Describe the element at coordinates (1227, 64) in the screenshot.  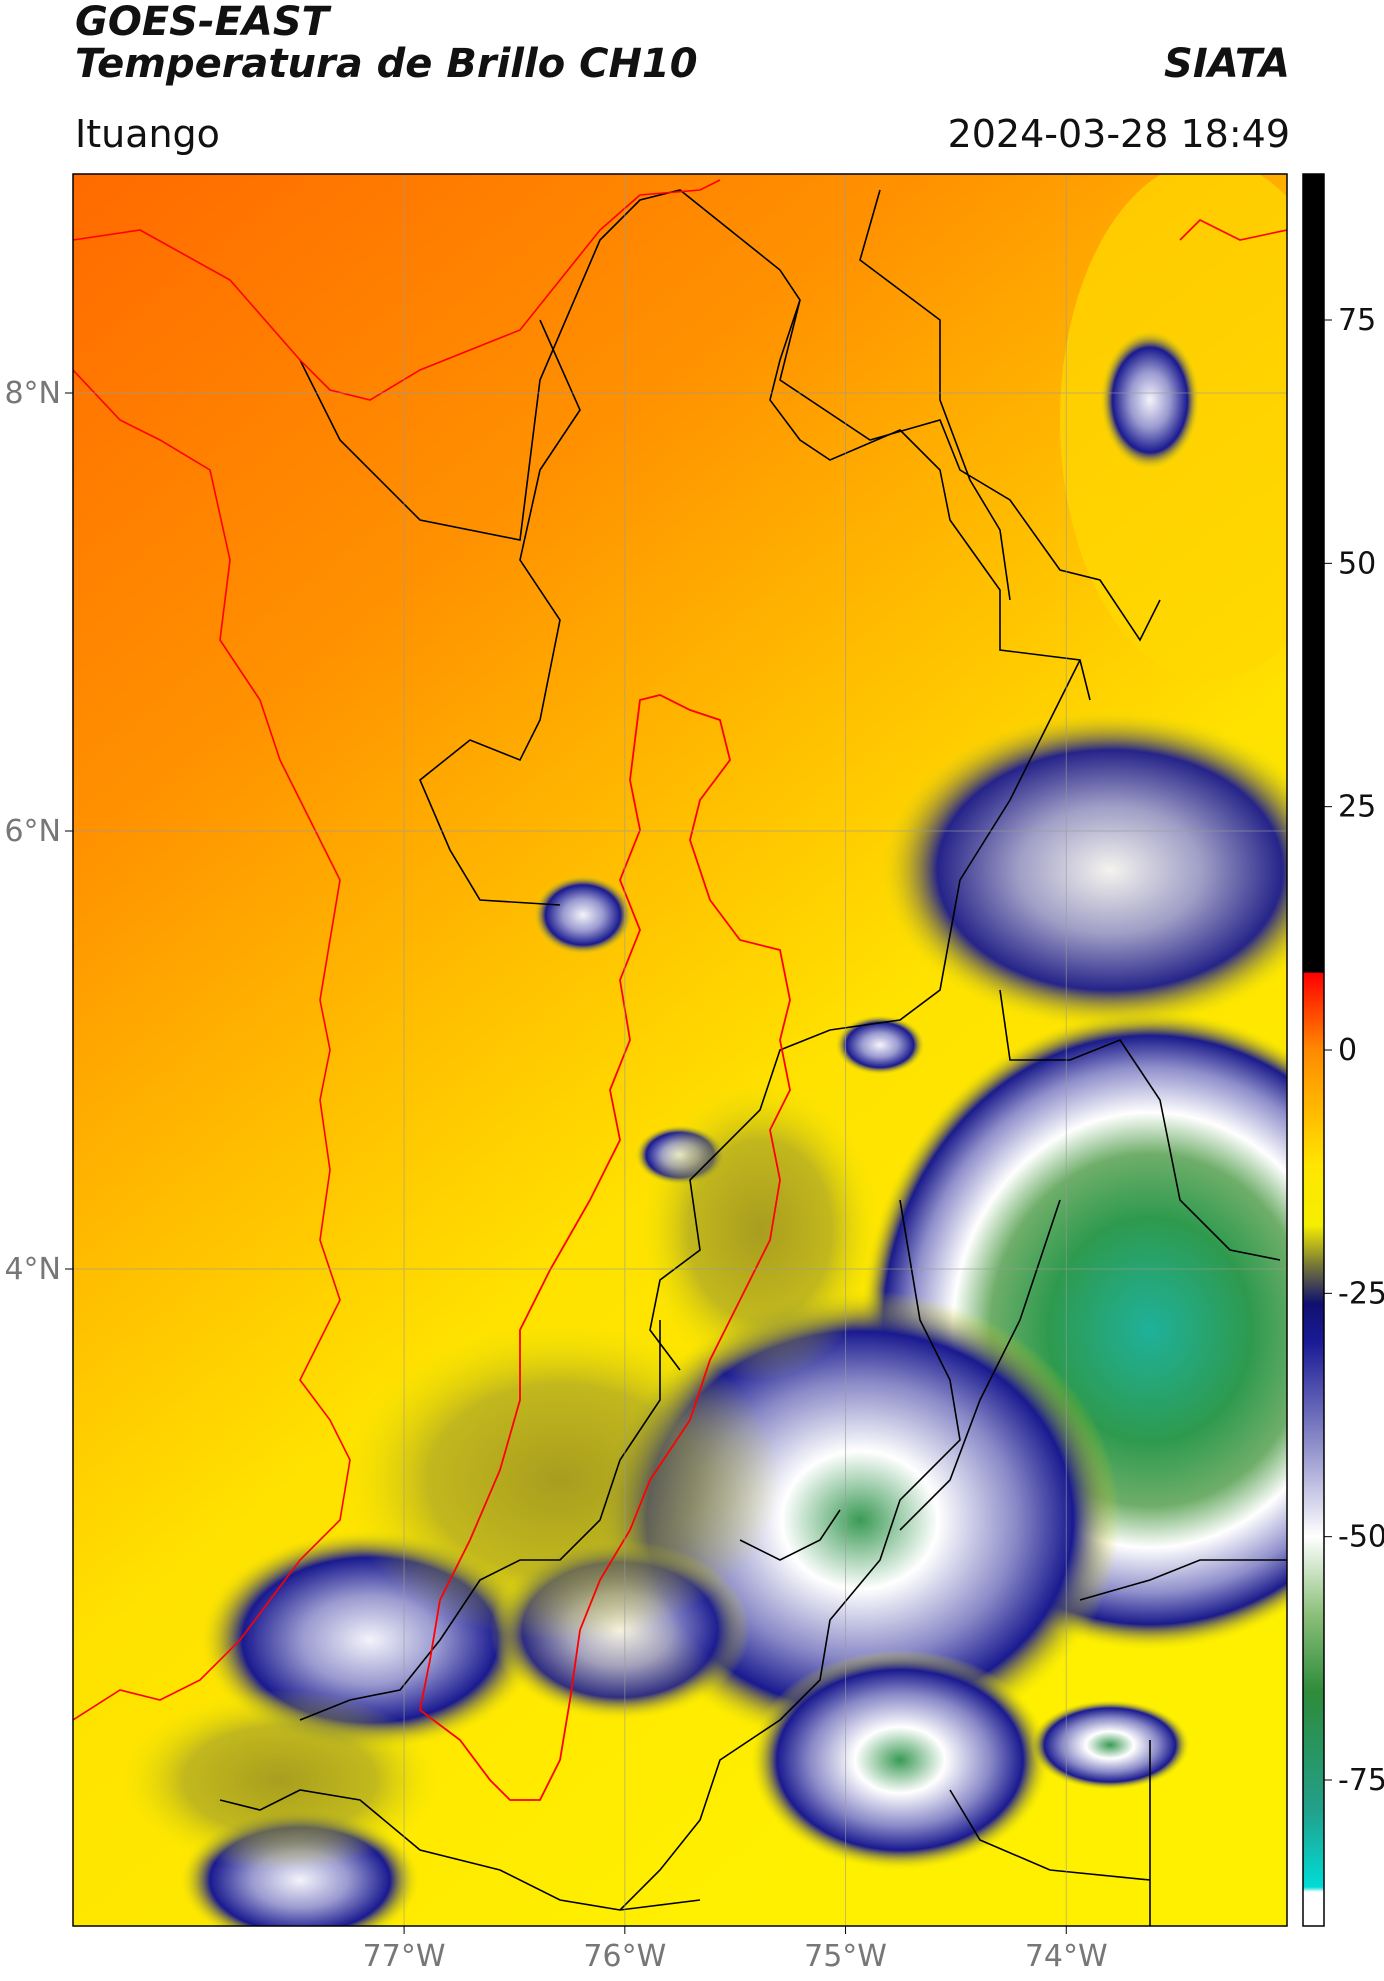
I see `brand-label: SIATA` at that location.